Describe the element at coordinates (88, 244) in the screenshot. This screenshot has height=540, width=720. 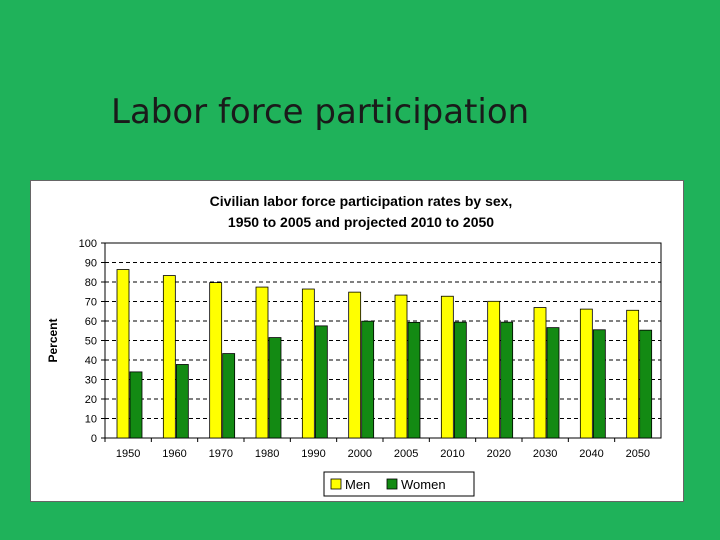
I see `y-tick-label: 100` at that location.